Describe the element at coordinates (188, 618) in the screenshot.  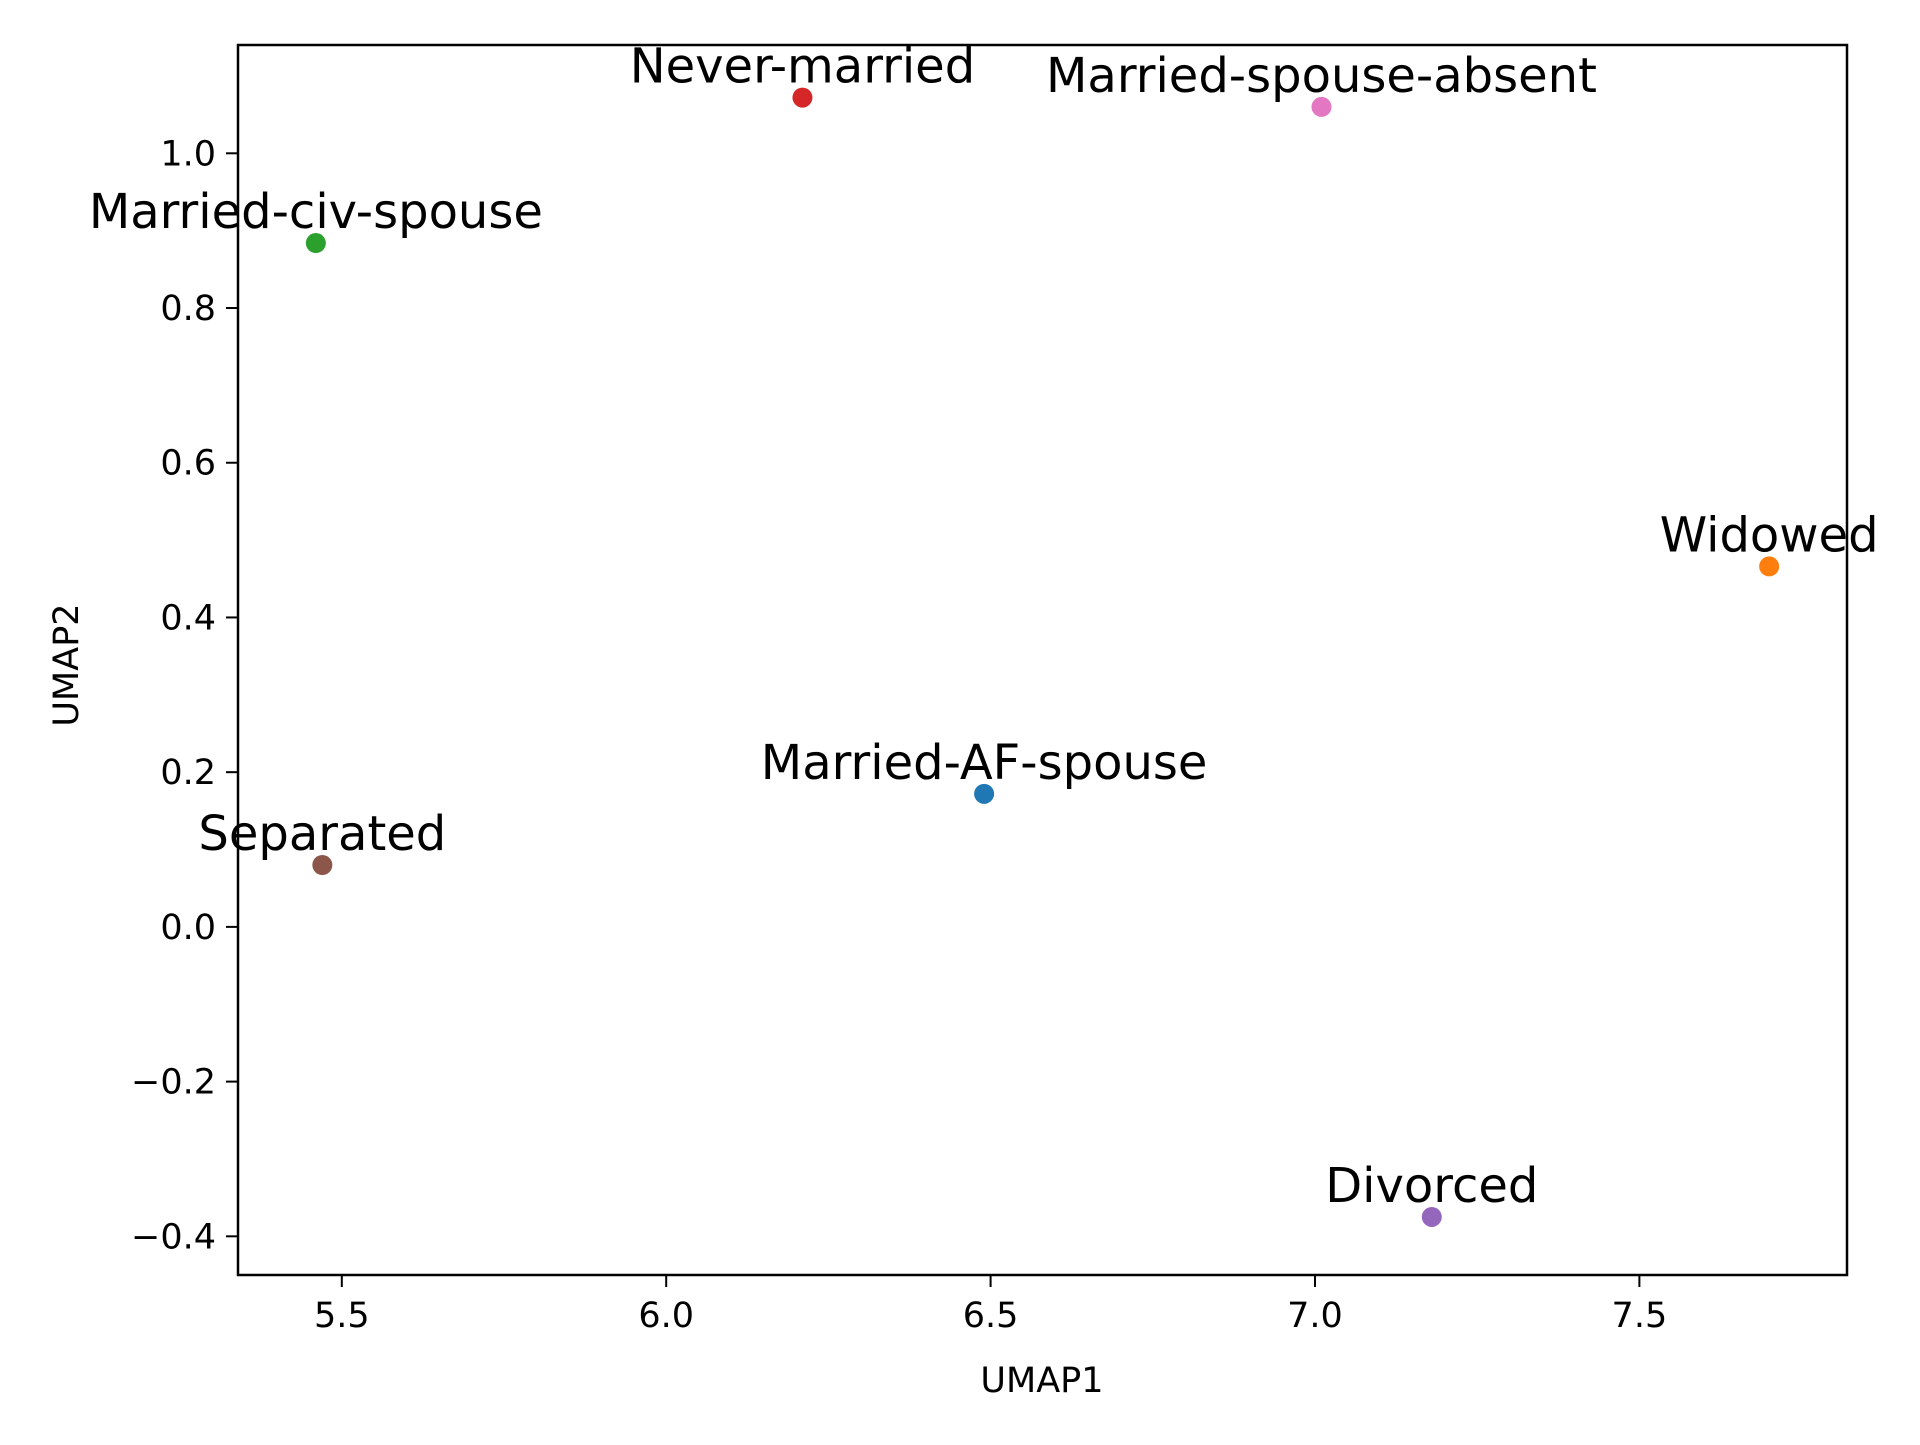
I see `y-tick-label: 0.4` at that location.